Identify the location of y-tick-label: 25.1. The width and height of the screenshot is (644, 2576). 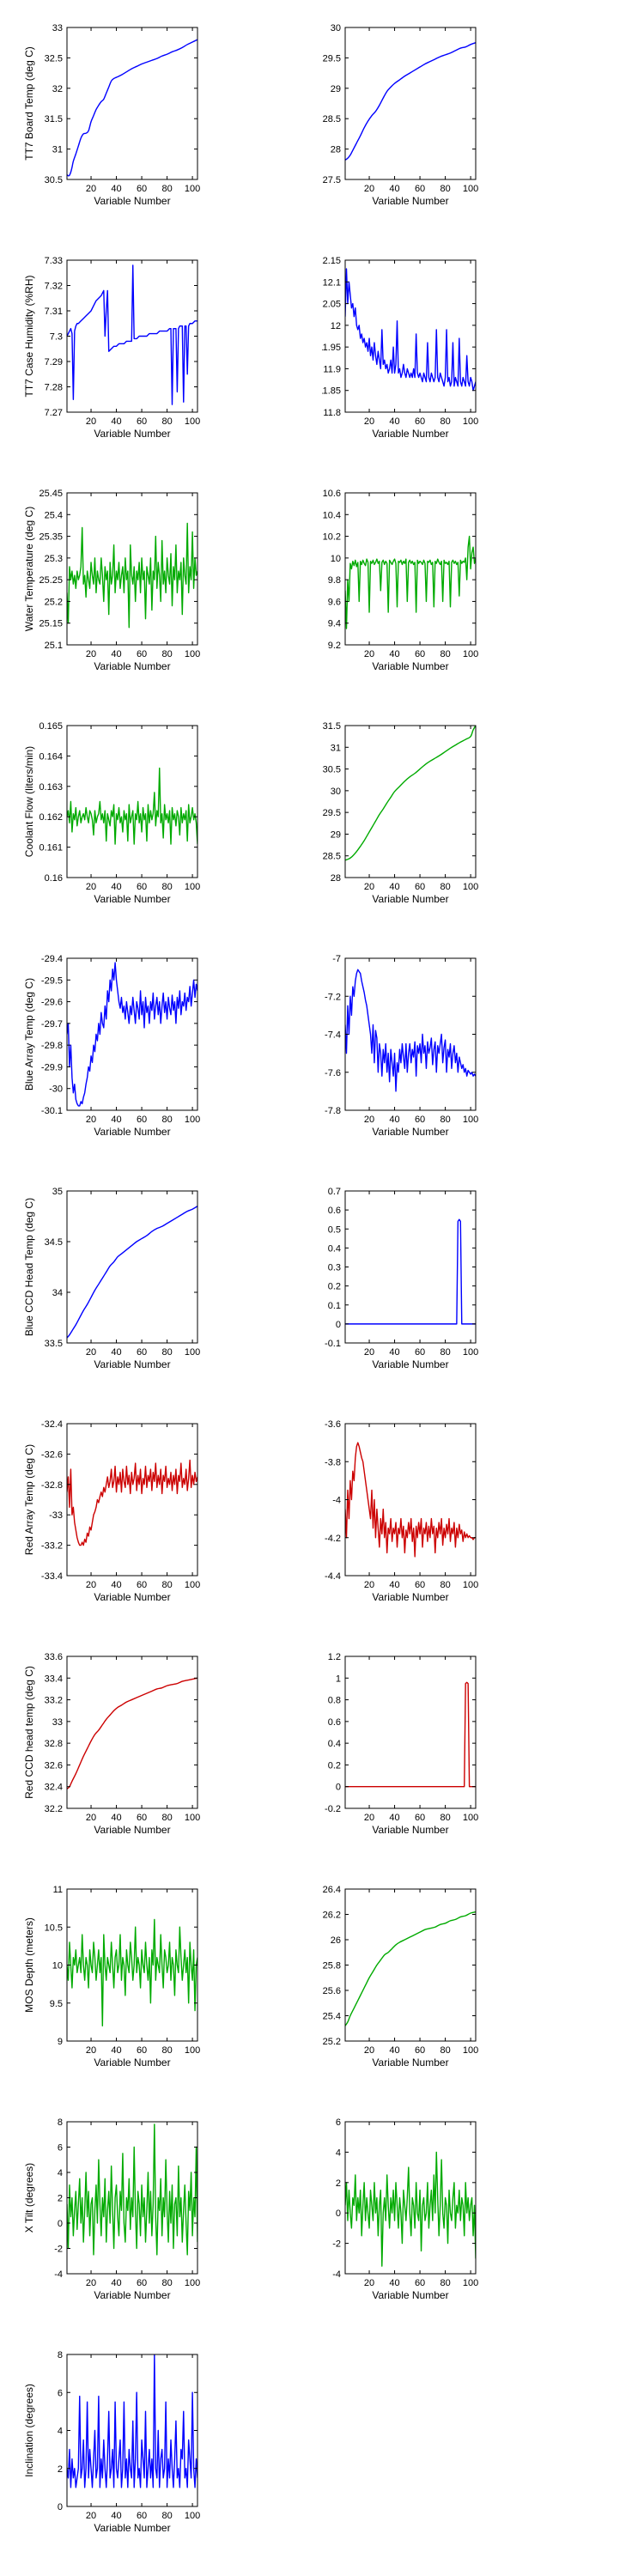
(54, 646).